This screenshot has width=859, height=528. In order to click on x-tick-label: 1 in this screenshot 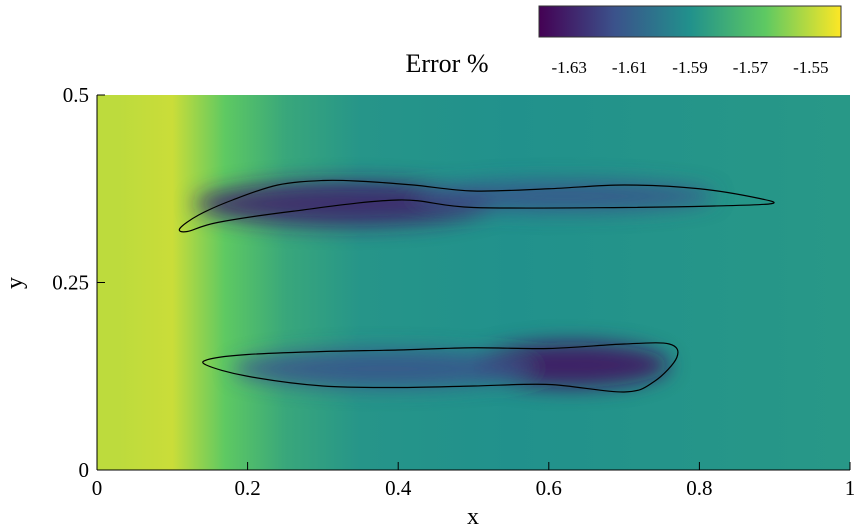, I will do `click(850, 488)`.